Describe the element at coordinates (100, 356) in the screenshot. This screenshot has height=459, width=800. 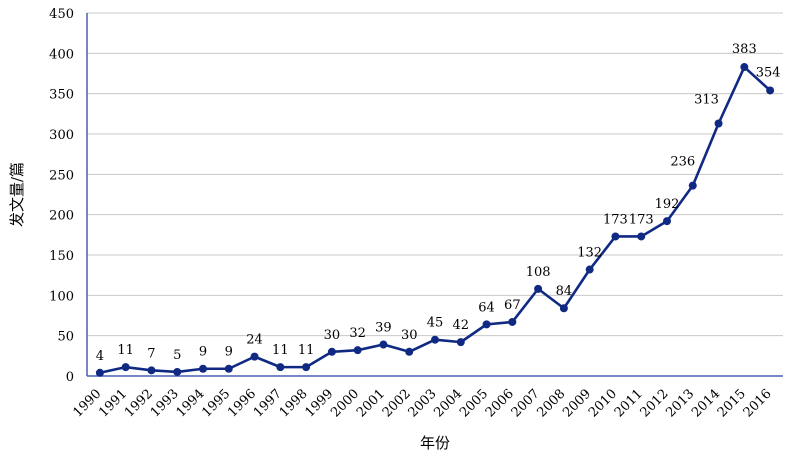
I see `data-label: 4` at that location.